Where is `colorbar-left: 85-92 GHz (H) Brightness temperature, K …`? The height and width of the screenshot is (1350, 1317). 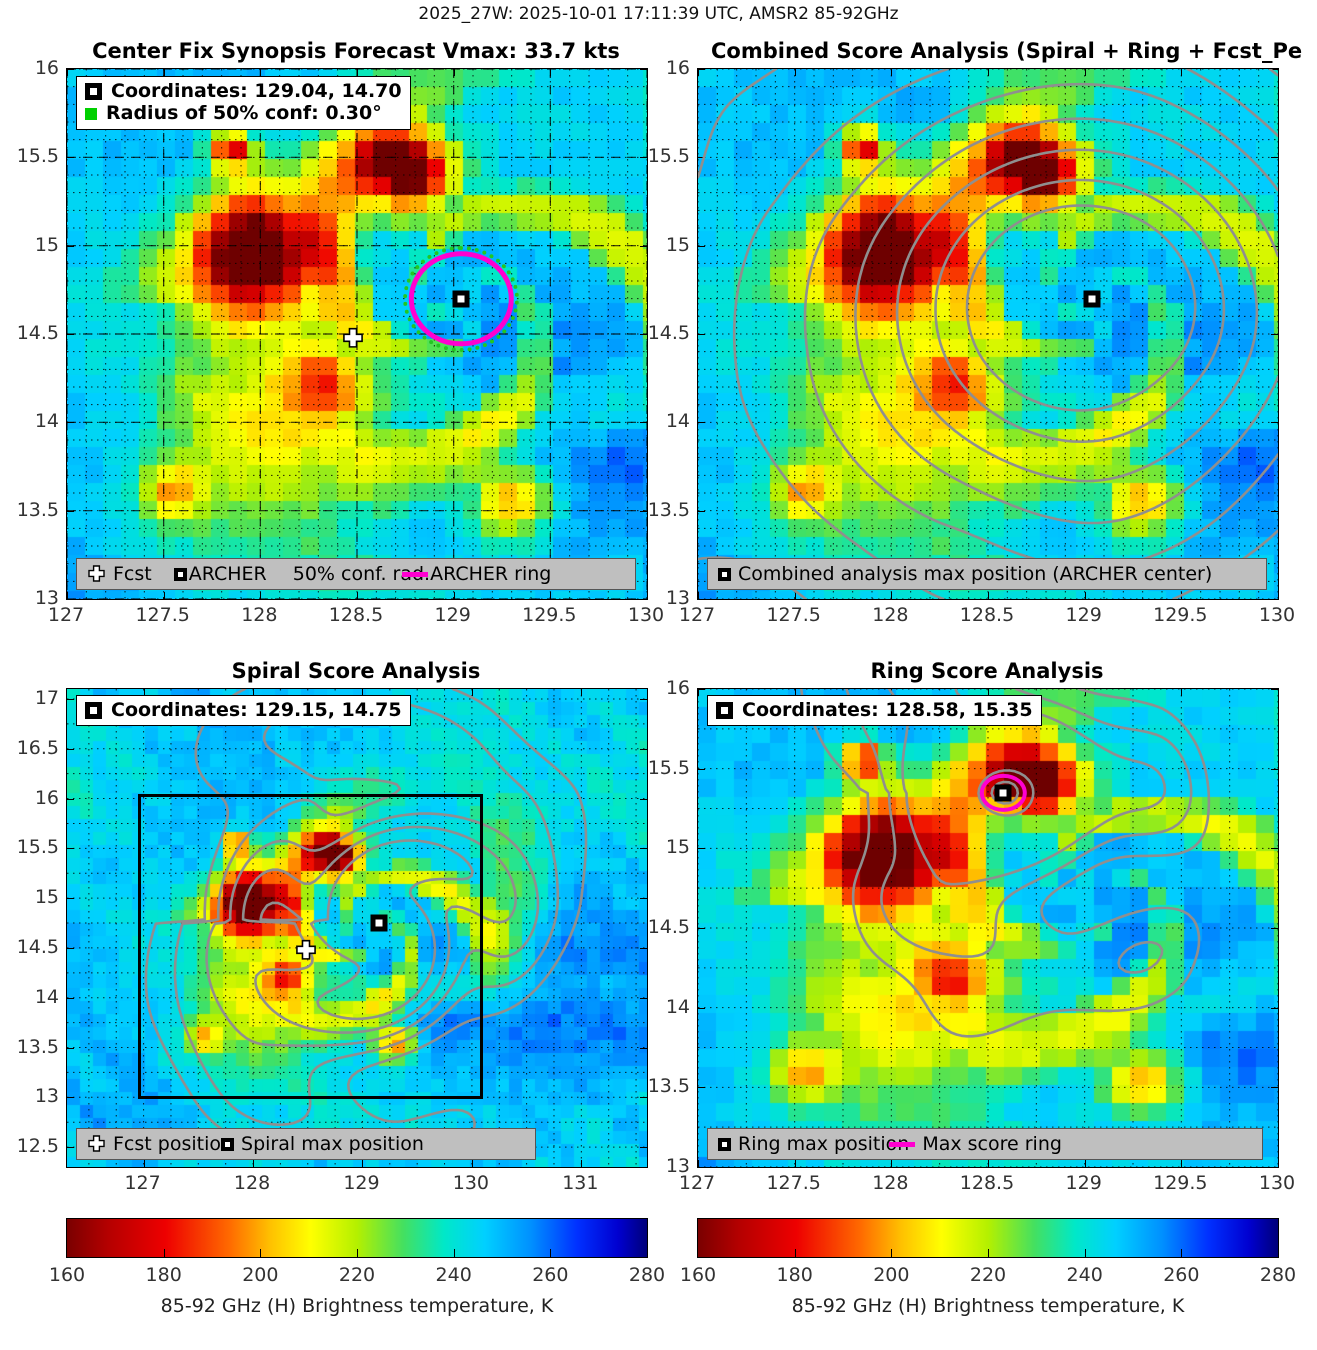
colorbar-left: 85-92 GHz (H) Brightness temperature, K … is located at coordinates (357, 1267).